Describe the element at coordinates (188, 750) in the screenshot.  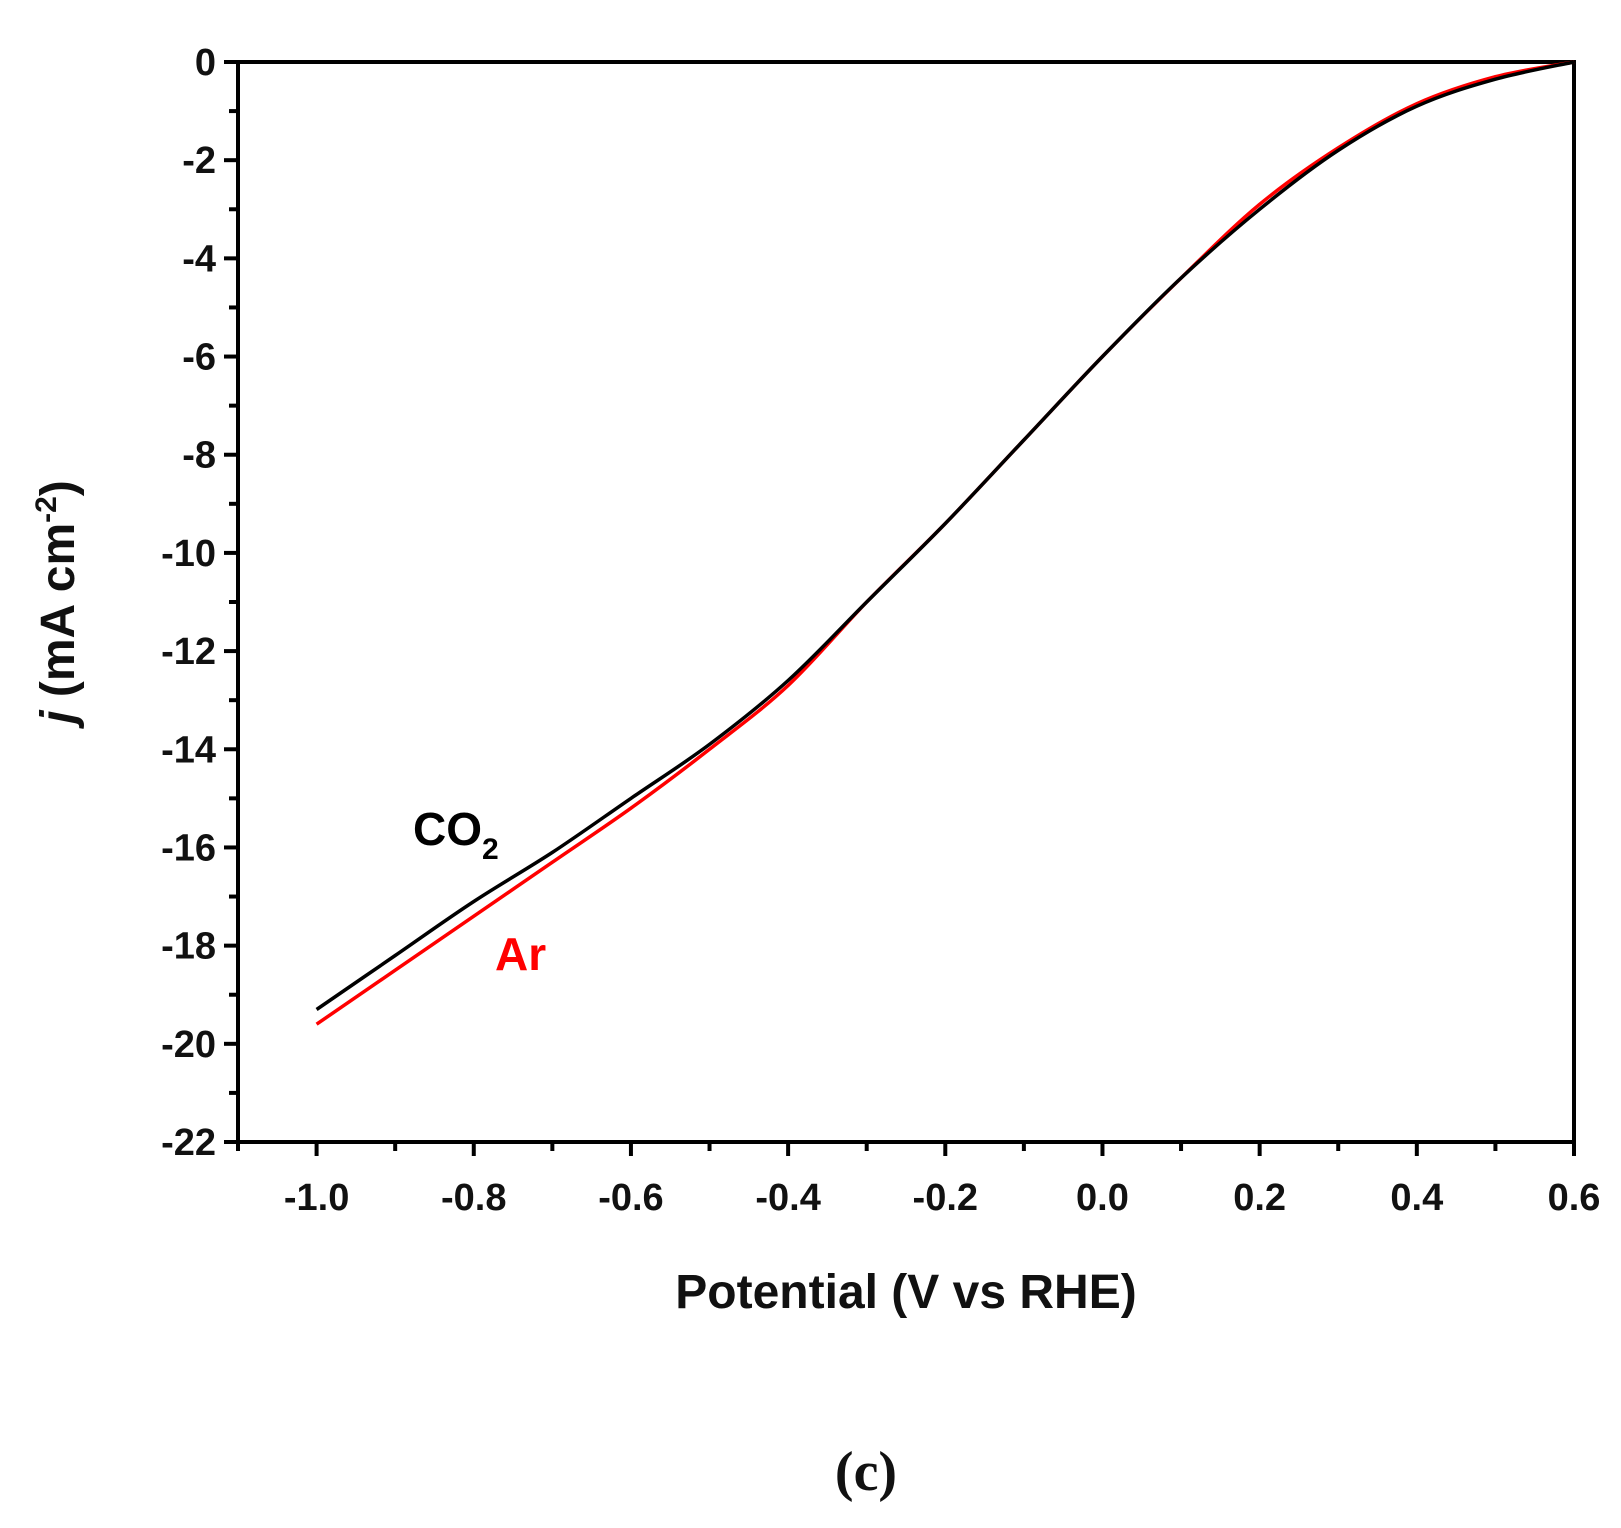
I see `y-tick-label: -14` at that location.